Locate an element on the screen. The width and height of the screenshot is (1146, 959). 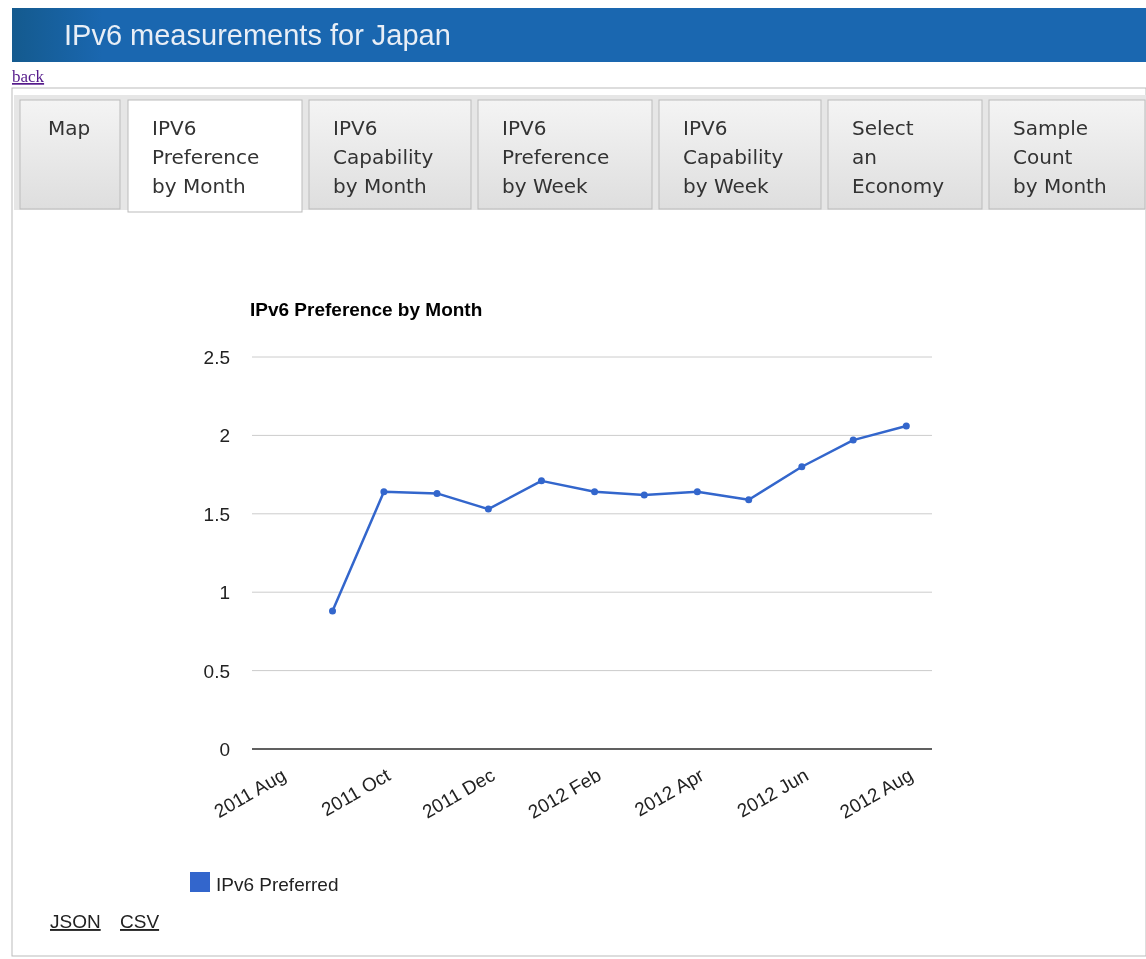
text: JSON is located at coordinates (75, 921).